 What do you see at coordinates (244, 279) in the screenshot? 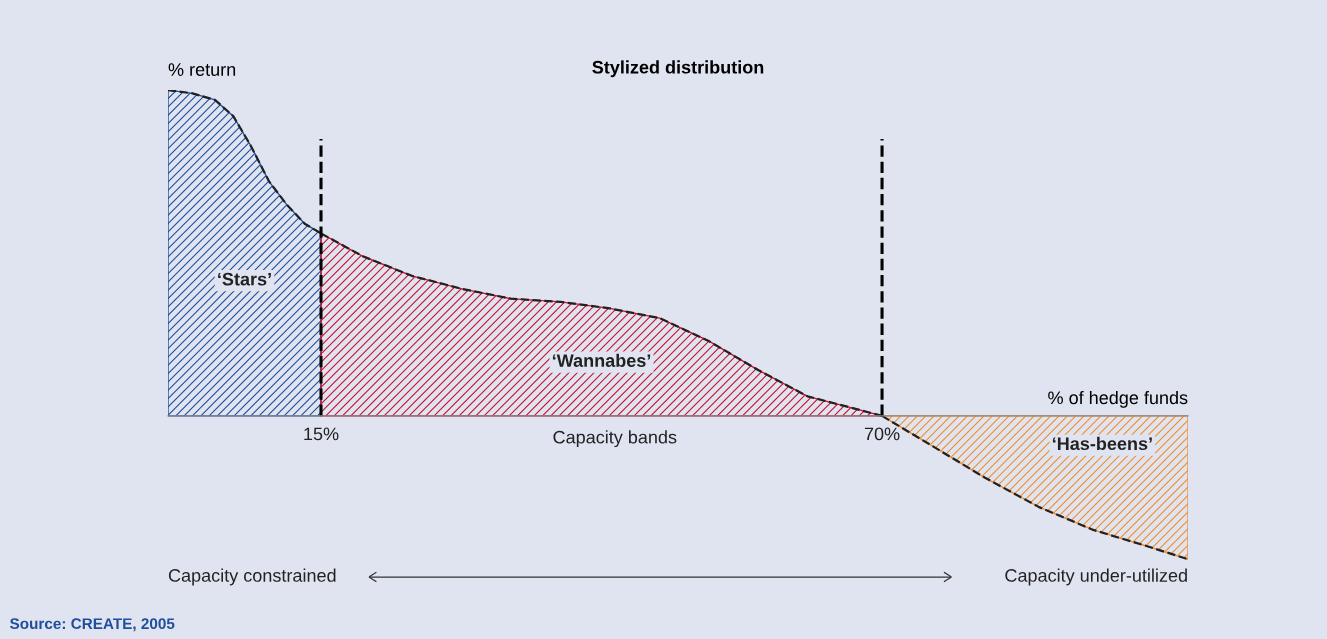
I see `series-label: ‘Stars’` at bounding box center [244, 279].